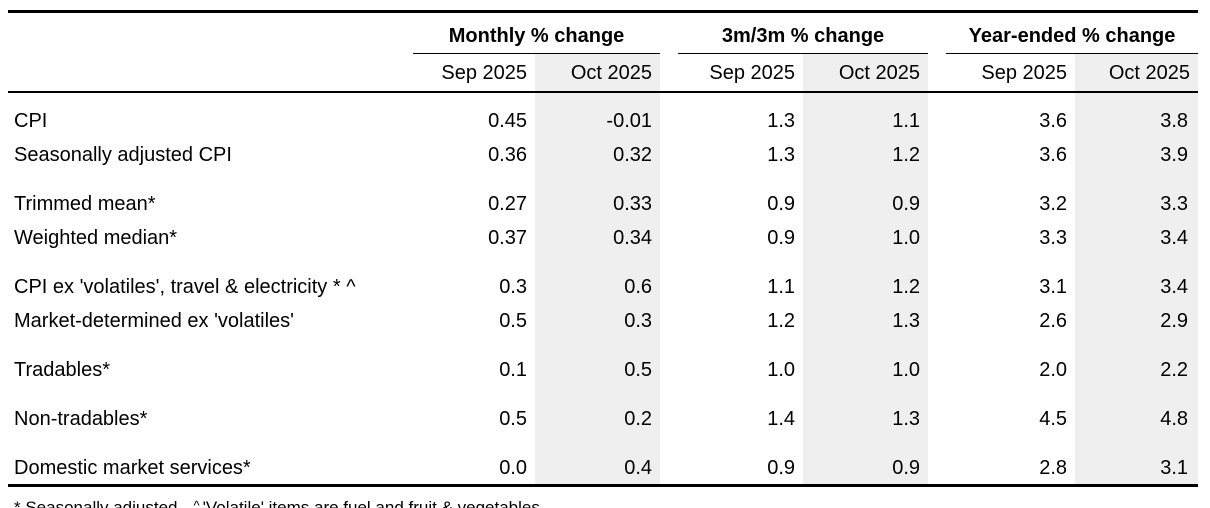 The width and height of the screenshot is (1210, 508). I want to click on footnote-seasonally-adjusted: * Seasonally adjusted, so click(96, 503).